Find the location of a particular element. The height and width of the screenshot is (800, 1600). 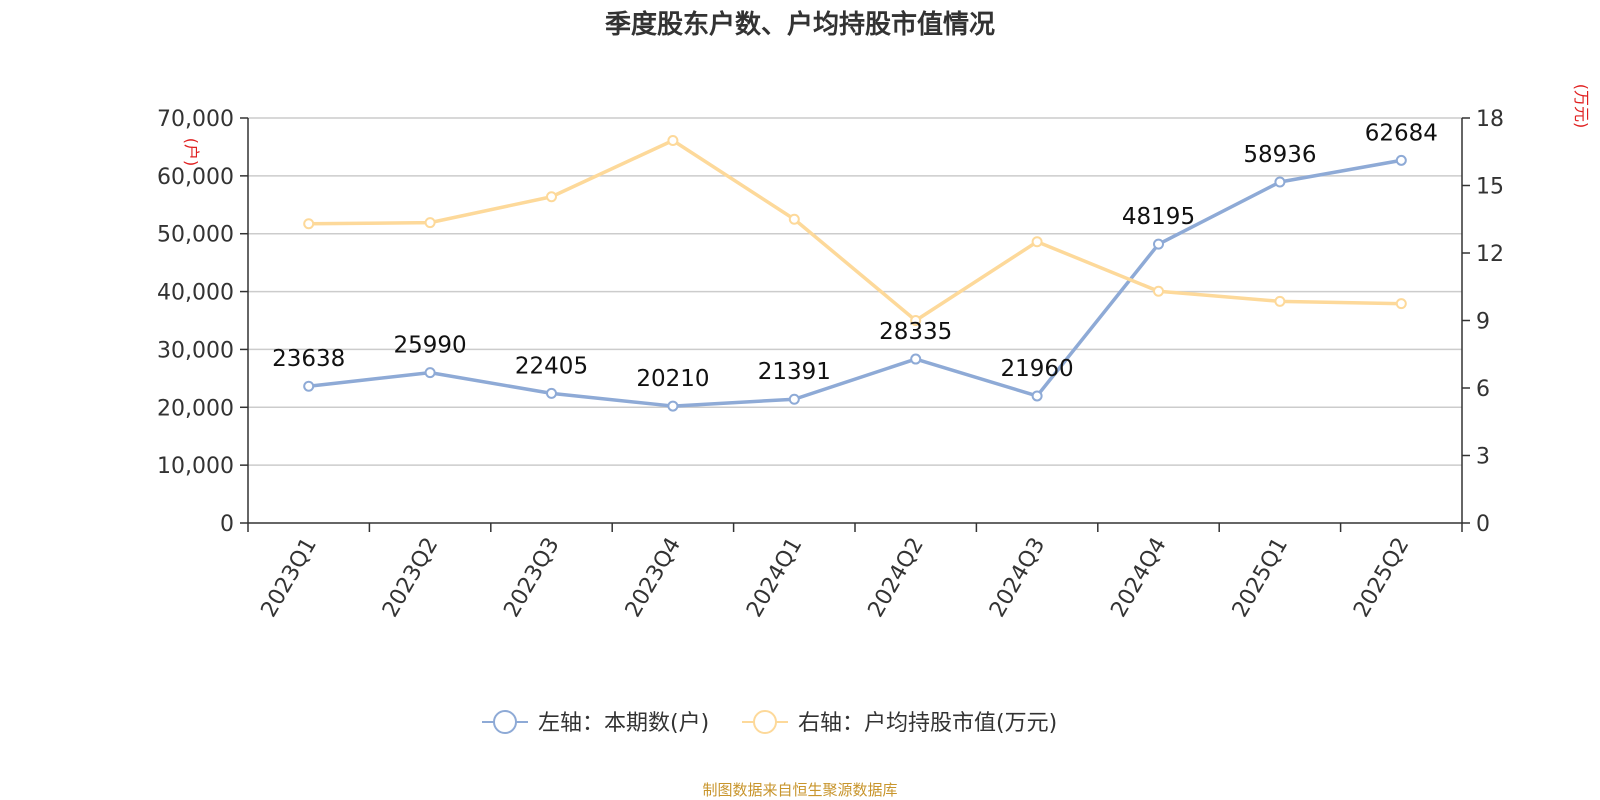

data-label: 25990 is located at coordinates (430, 346).